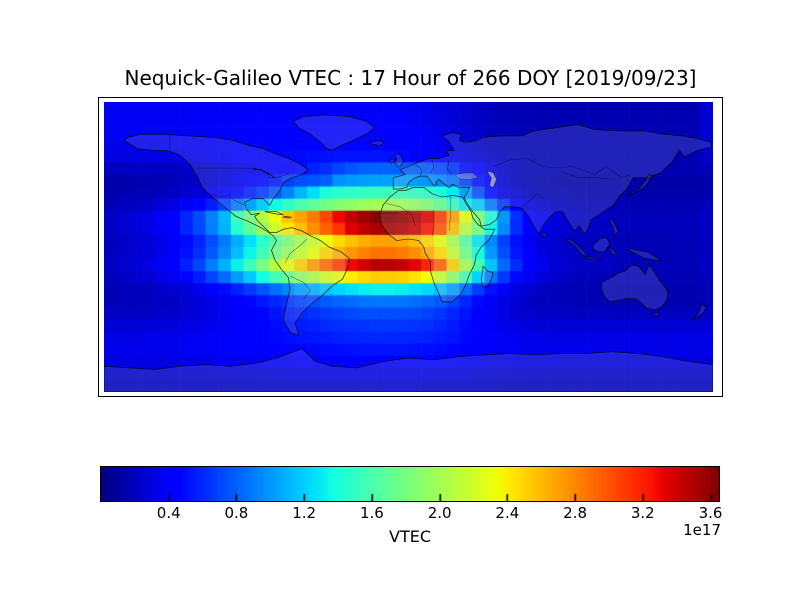 The height and width of the screenshot is (600, 800). I want to click on great-lakes, so click(264, 173).